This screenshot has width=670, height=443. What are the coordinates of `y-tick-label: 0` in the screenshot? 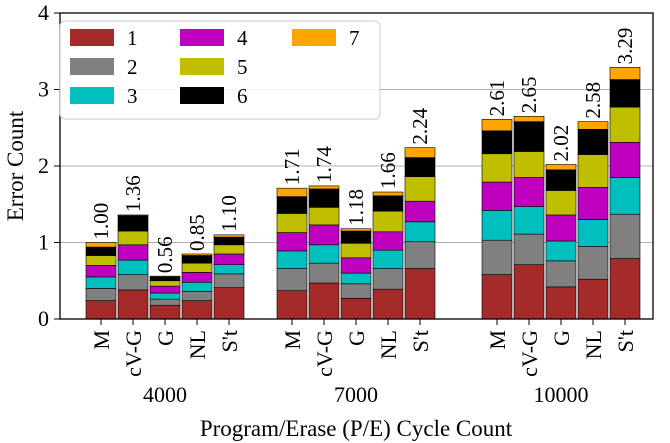 It's located at (43, 318).